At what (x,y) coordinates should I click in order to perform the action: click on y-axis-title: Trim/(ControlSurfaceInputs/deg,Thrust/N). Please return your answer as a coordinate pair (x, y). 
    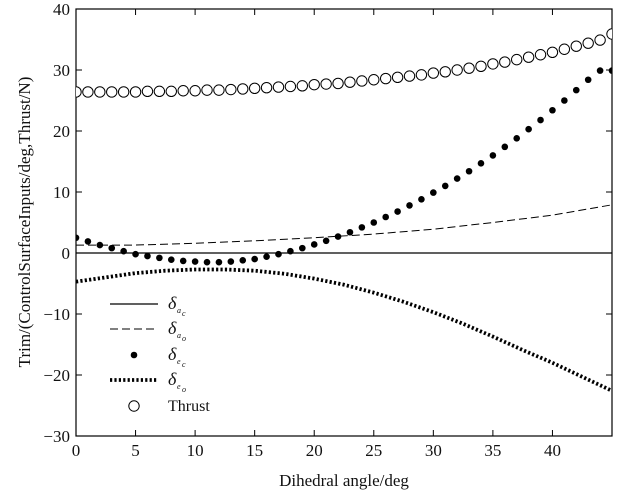
    Looking at the image, I should click on (24, 222).